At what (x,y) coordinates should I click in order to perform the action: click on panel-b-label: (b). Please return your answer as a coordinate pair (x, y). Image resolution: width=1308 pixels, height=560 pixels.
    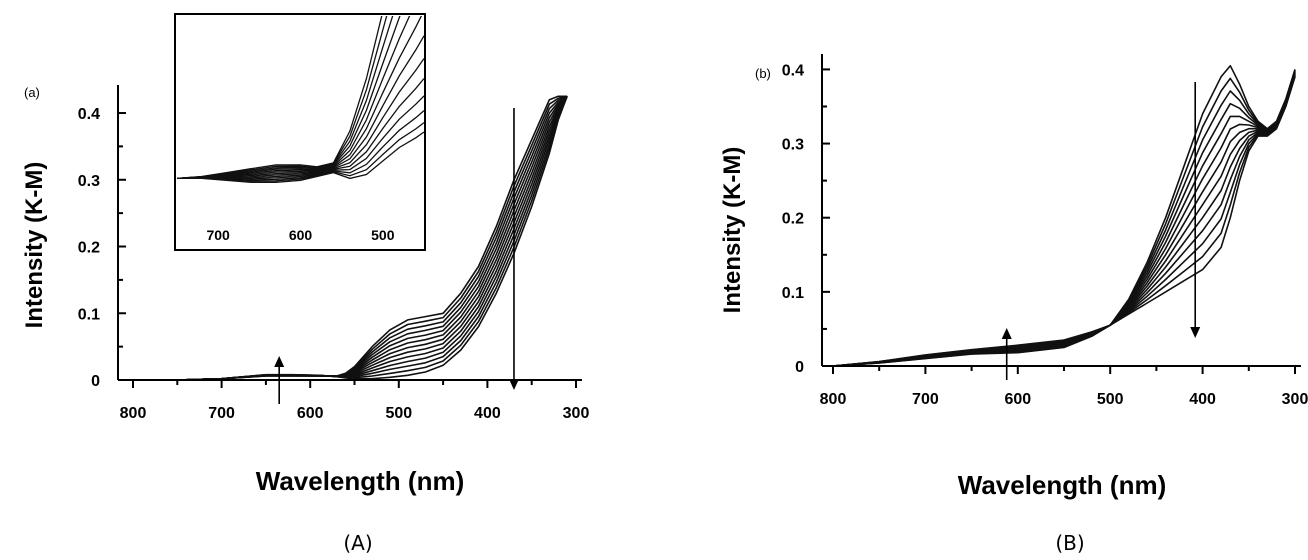
    Looking at the image, I should click on (763, 73).